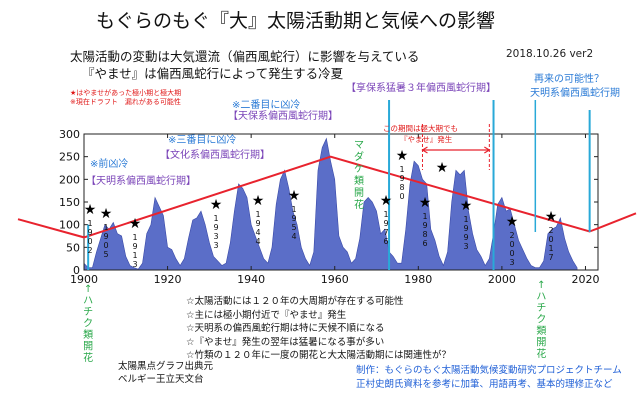  What do you see at coordinates (126, 93) in the screenshot?
I see `red-note-stars: ★はやませがあった極小期と極大期` at bounding box center [126, 93].